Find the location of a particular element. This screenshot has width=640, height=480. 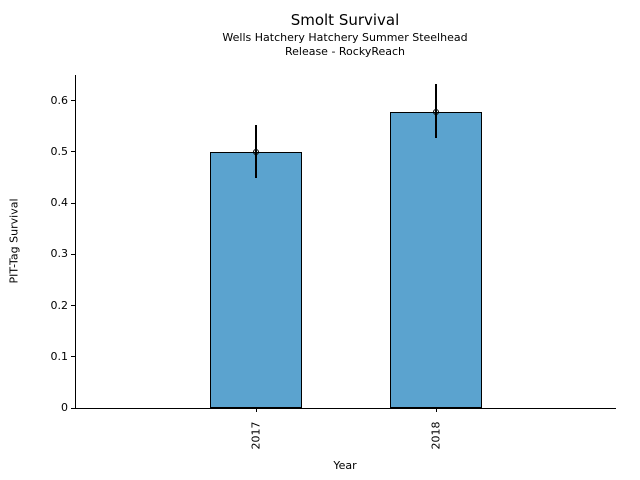

y-tick-label: 0.1 is located at coordinates (59, 356).